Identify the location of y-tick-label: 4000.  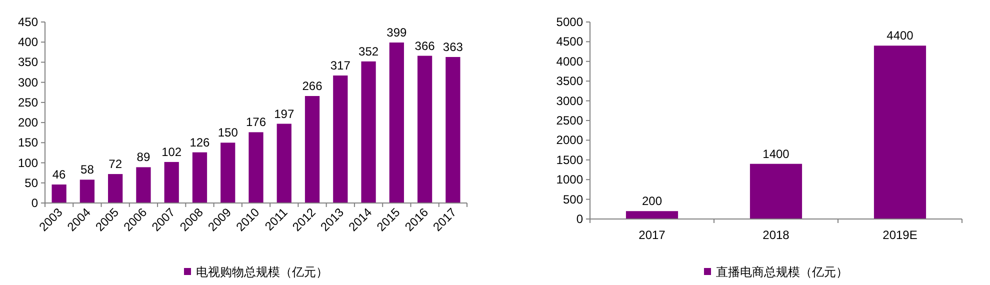
(570, 61).